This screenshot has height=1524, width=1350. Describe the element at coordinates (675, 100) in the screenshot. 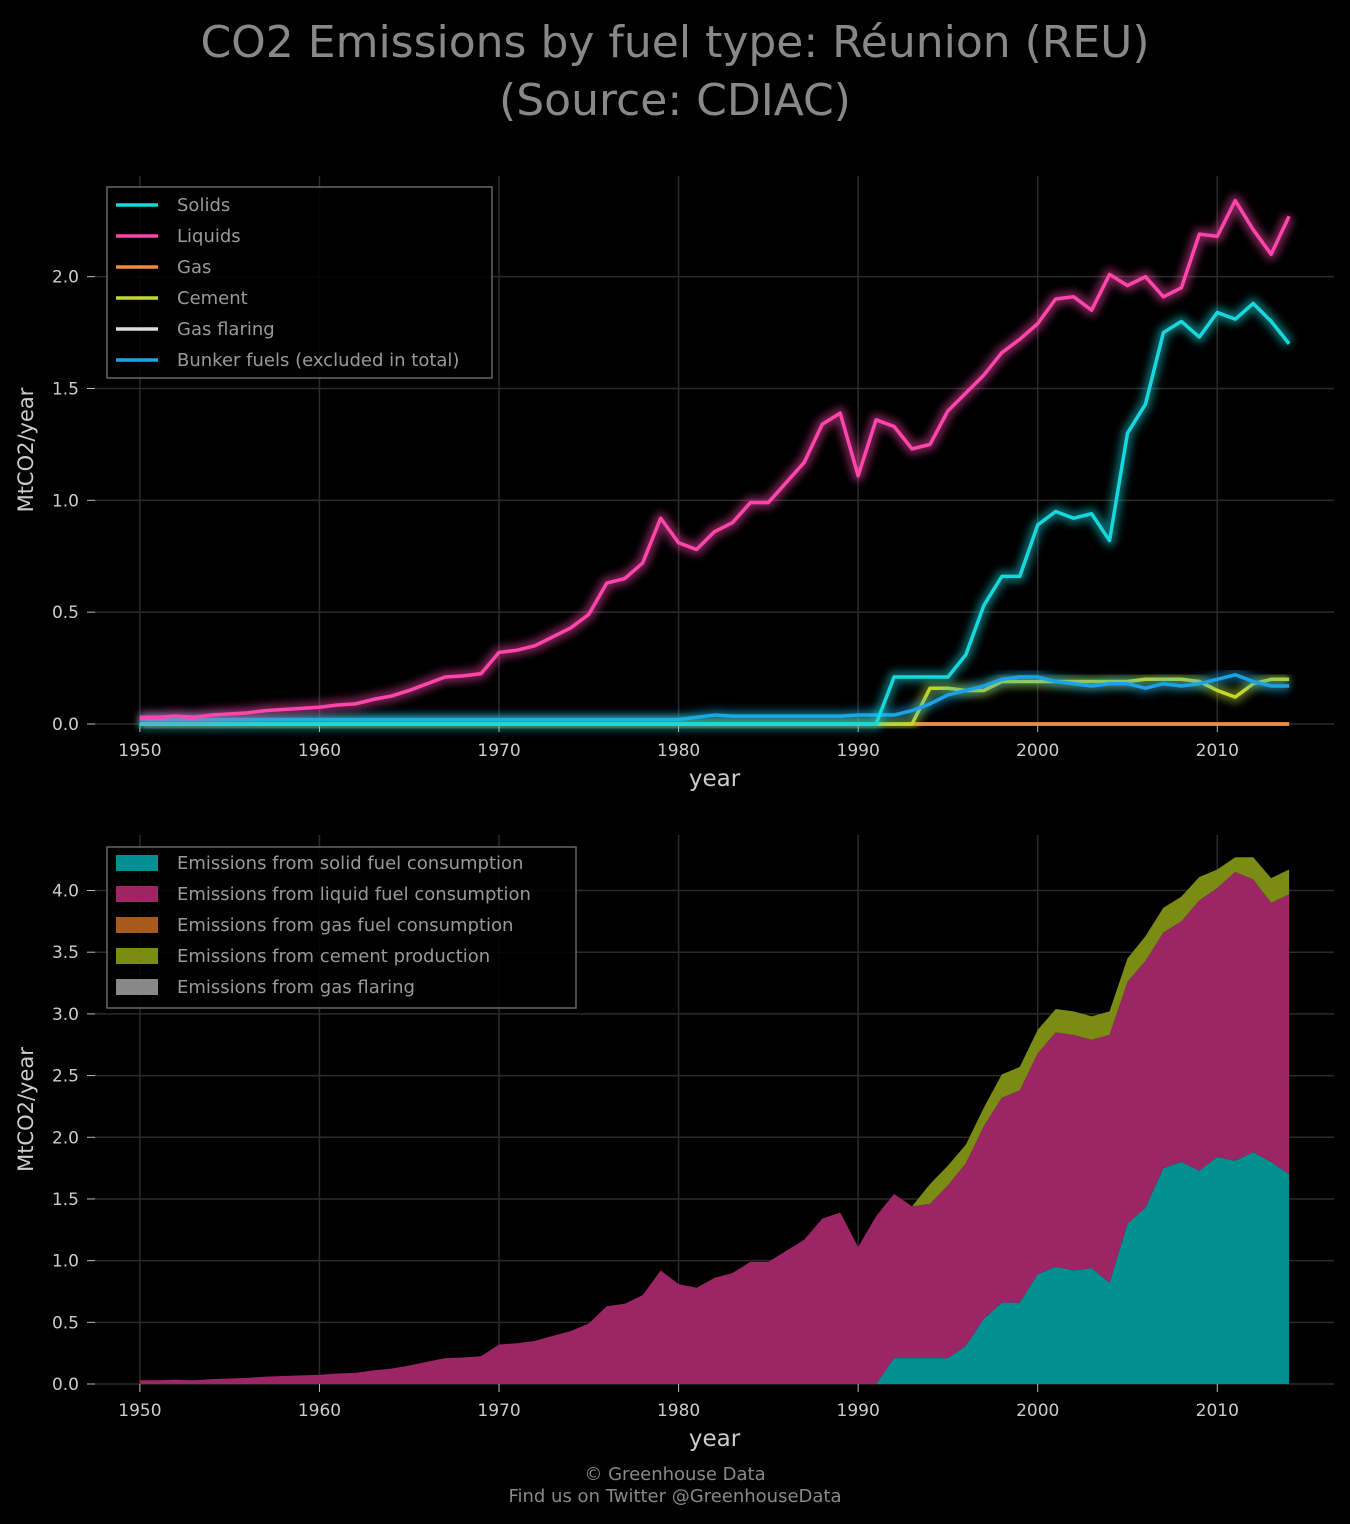

I see `chart-title-line2: (Source: CDIAC)` at that location.